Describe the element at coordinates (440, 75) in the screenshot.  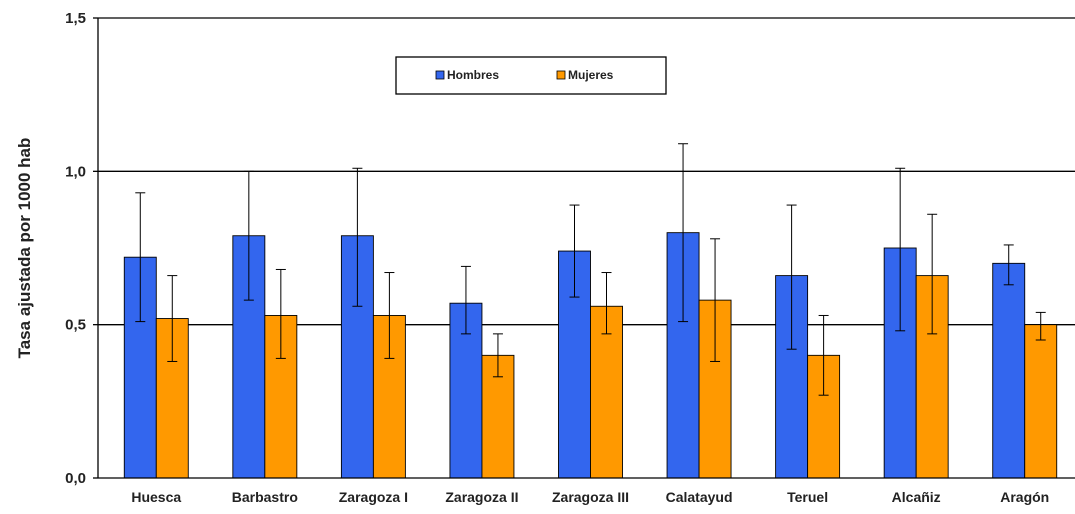
I see `legend-swatch-hombres` at that location.